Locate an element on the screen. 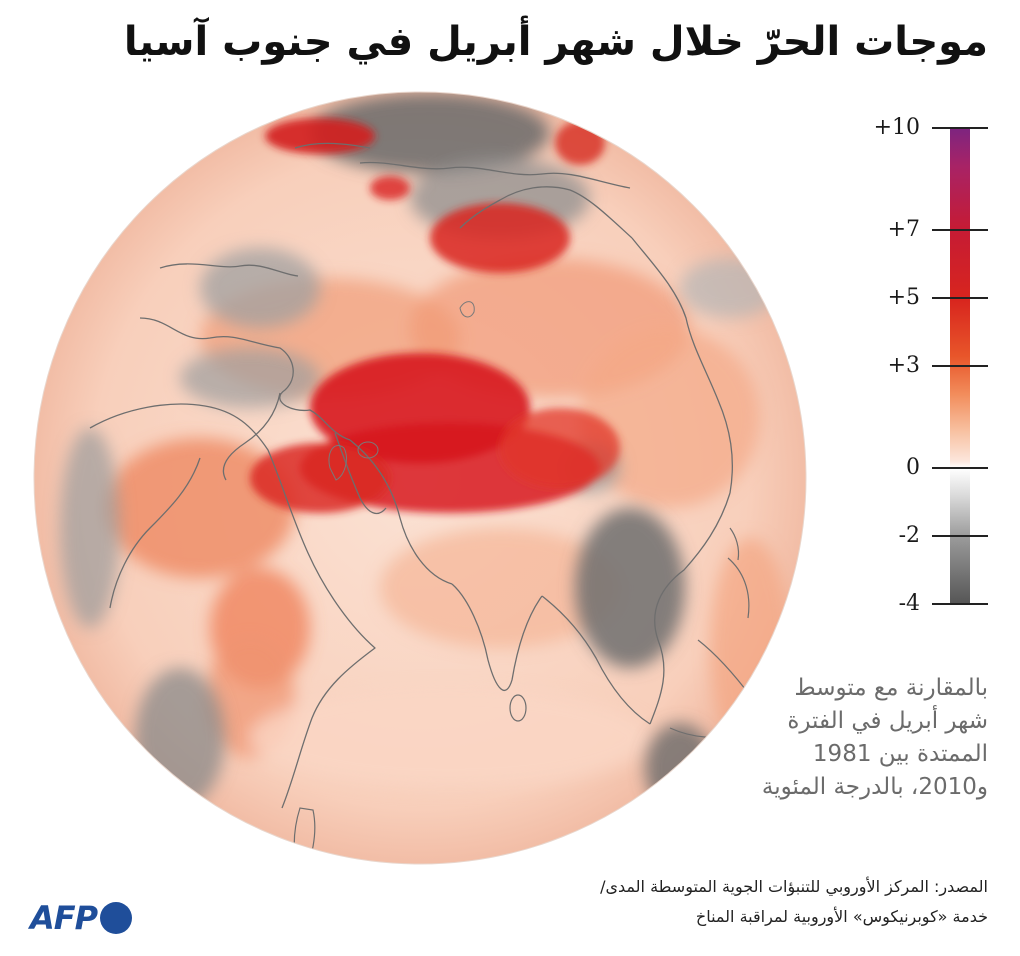  legend-tick-label: +3 is located at coordinates (903, 365).